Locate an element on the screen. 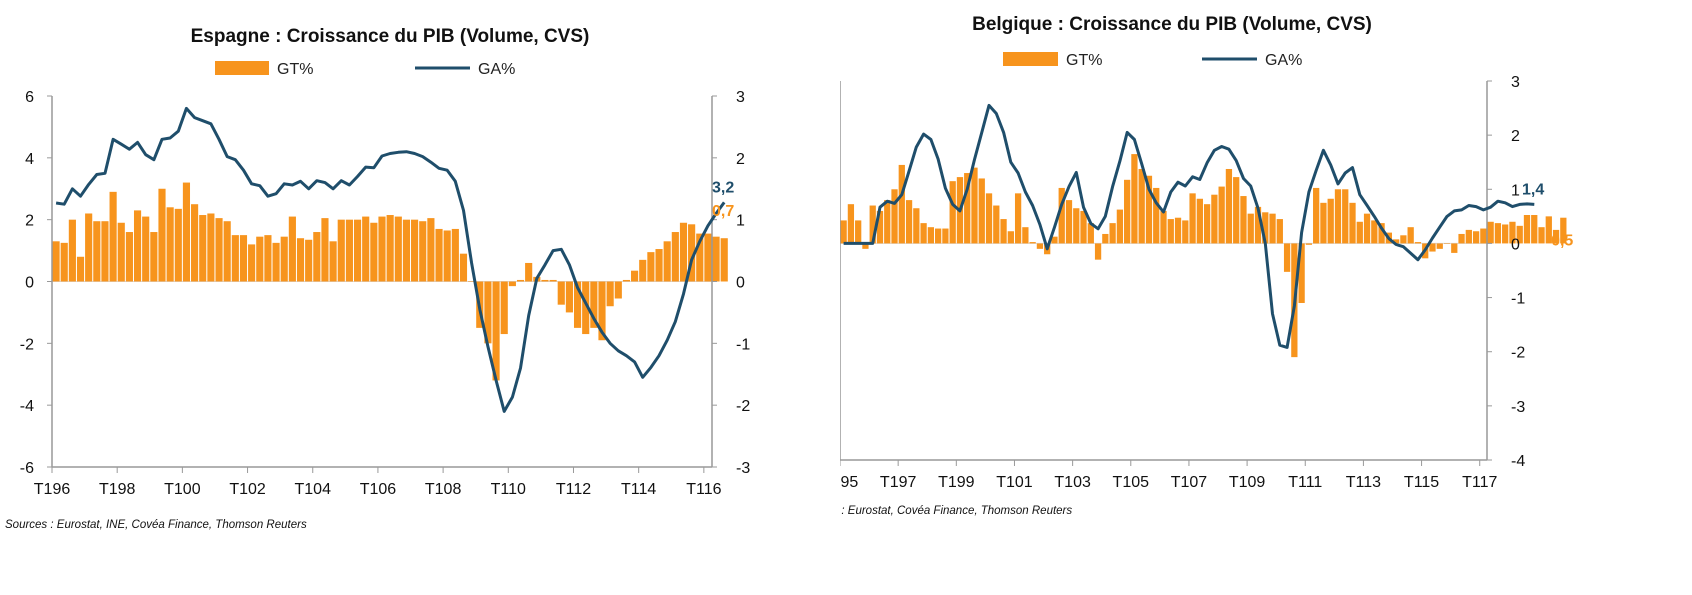 Image resolution: width=1692 pixels, height=595 pixels. right-tick-label: -3 is located at coordinates (1518, 407).